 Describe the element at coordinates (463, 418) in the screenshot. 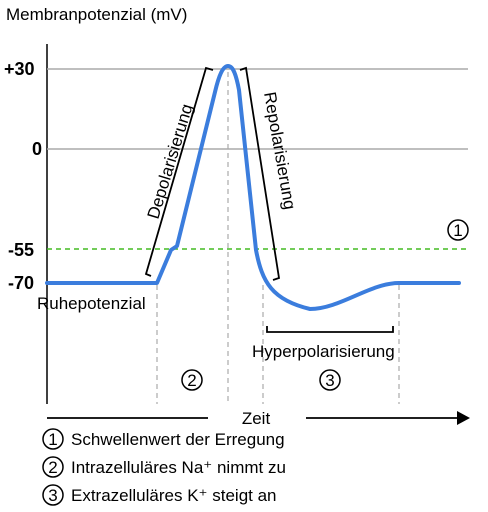

I see `arrow-right-icon` at that location.